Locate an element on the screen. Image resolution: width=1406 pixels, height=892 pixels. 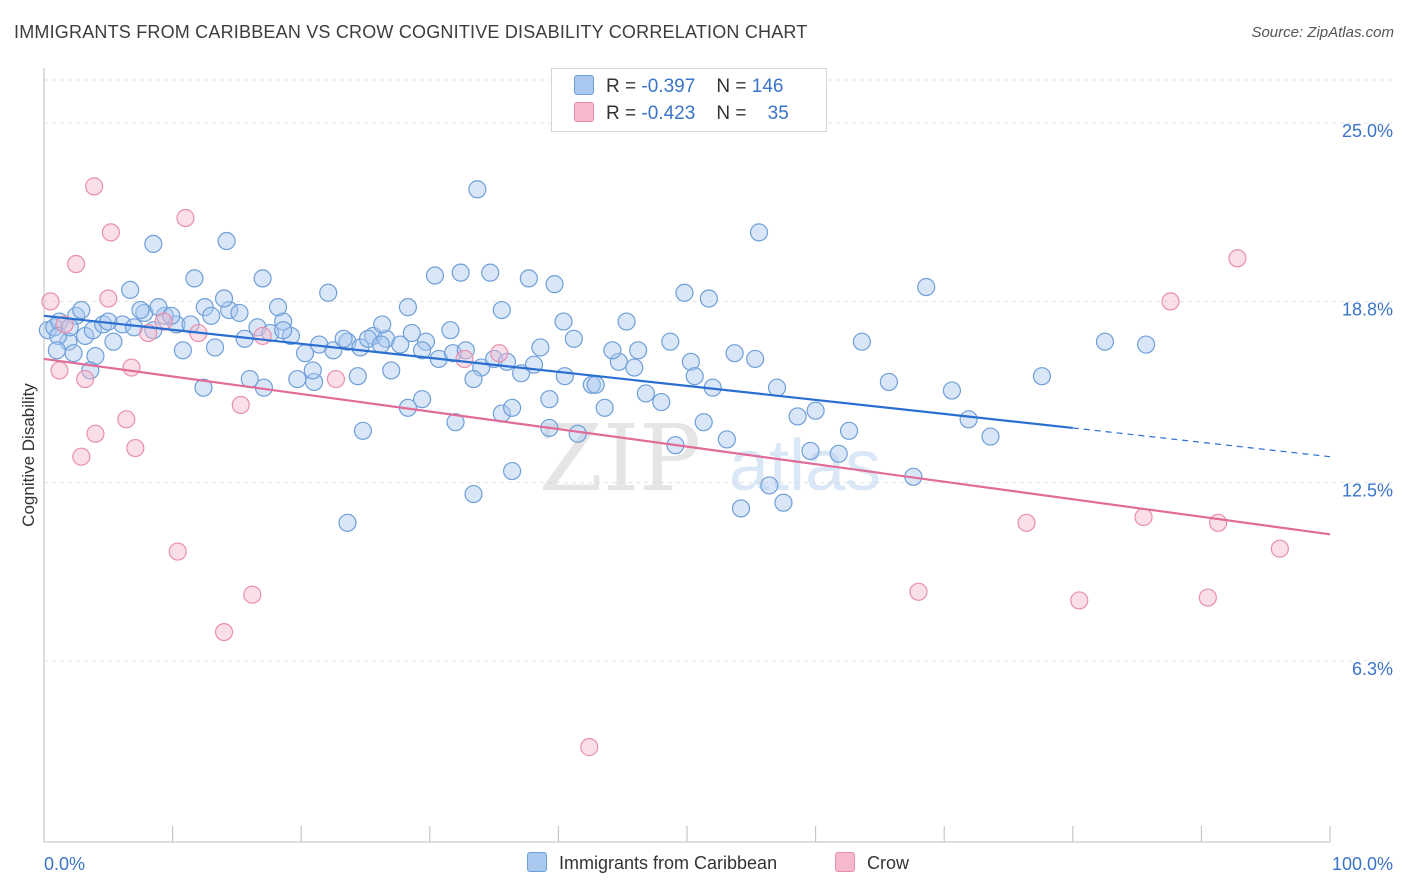
watermark: ZIP atlas is located at coordinates (710, 458).